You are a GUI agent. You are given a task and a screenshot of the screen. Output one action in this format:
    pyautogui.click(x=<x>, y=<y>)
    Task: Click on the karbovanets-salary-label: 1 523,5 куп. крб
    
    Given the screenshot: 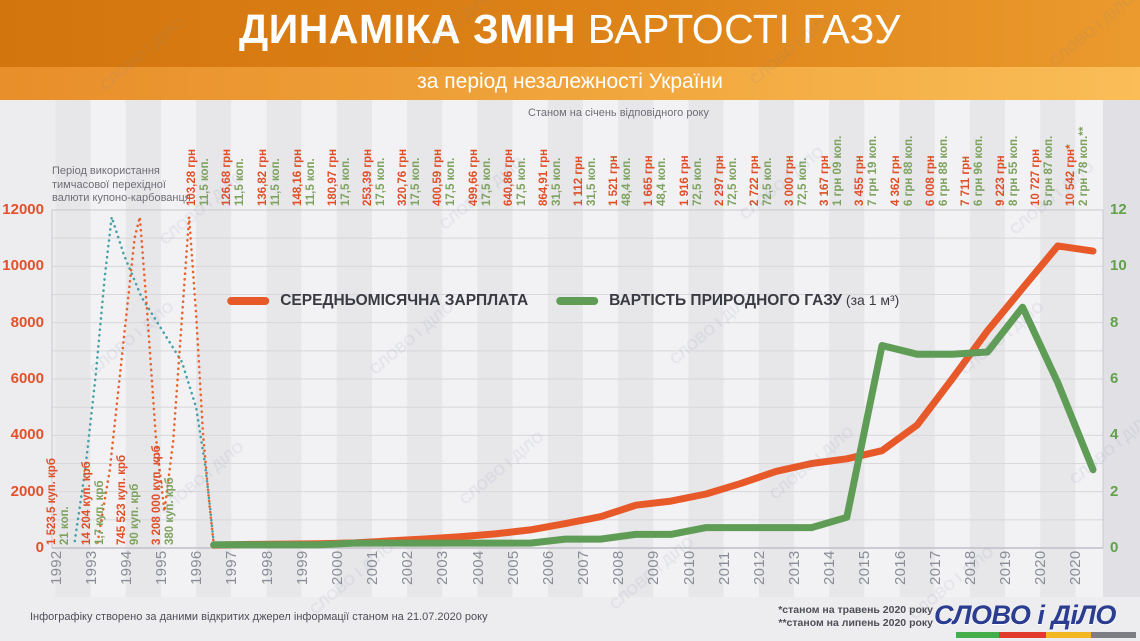 What is the action you would take?
    pyautogui.click(x=51, y=501)
    